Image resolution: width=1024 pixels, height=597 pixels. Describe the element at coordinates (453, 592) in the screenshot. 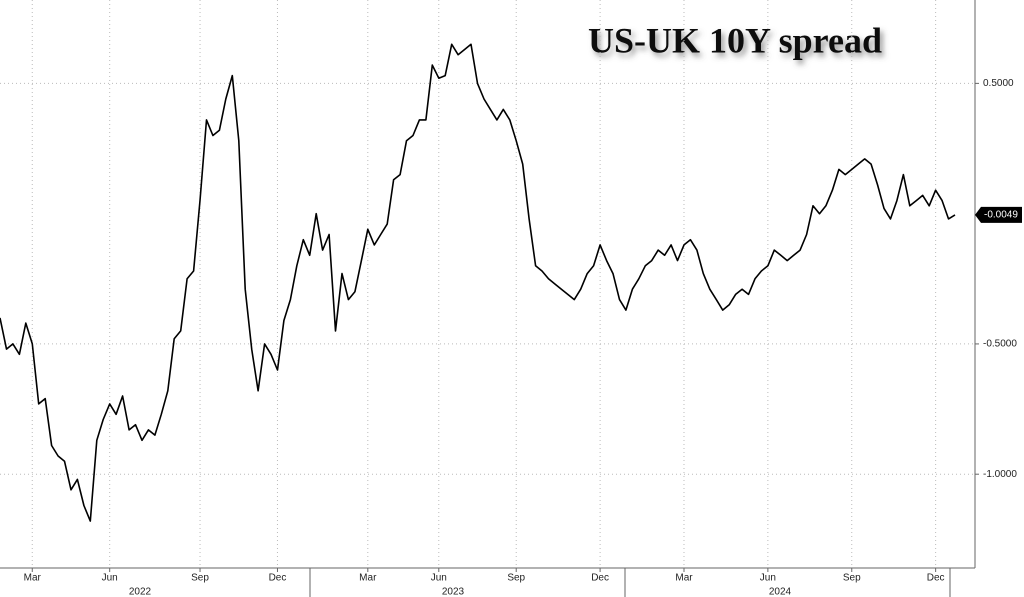

I see `x-group-label: 2023` at that location.